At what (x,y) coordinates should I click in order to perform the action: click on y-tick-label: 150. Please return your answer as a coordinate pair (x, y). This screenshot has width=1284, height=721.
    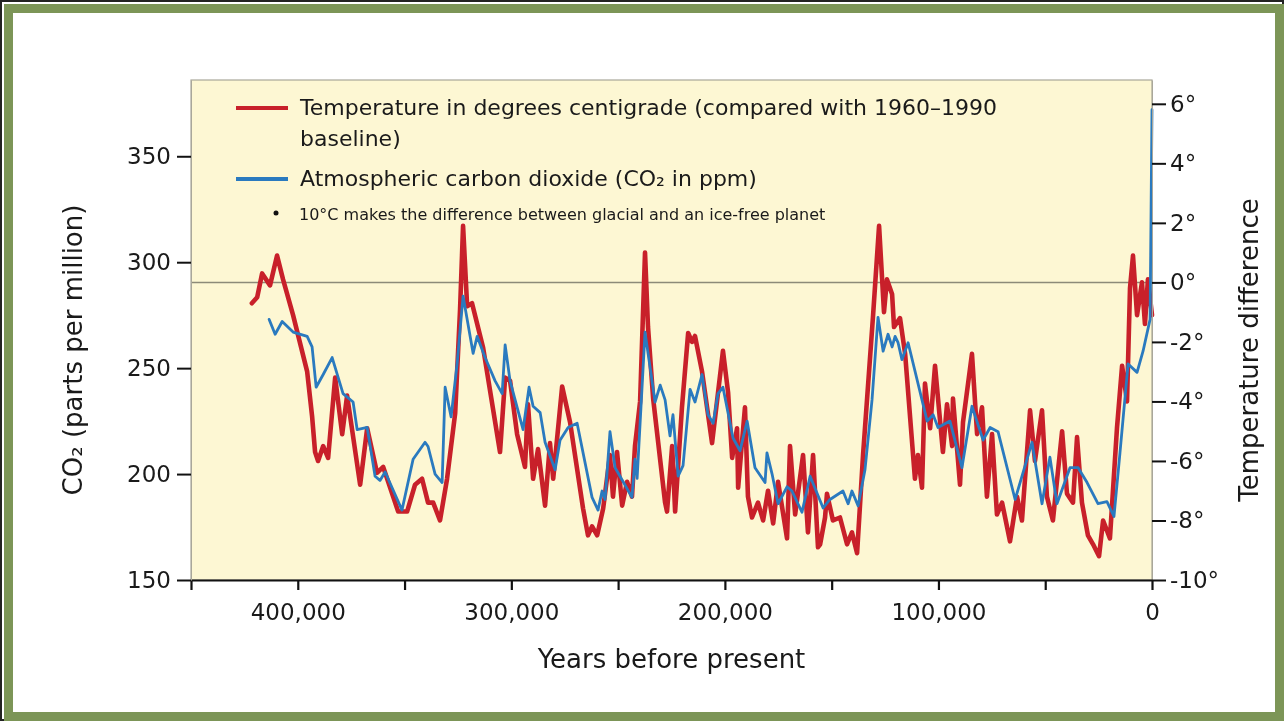
    Looking at the image, I should click on (149, 579).